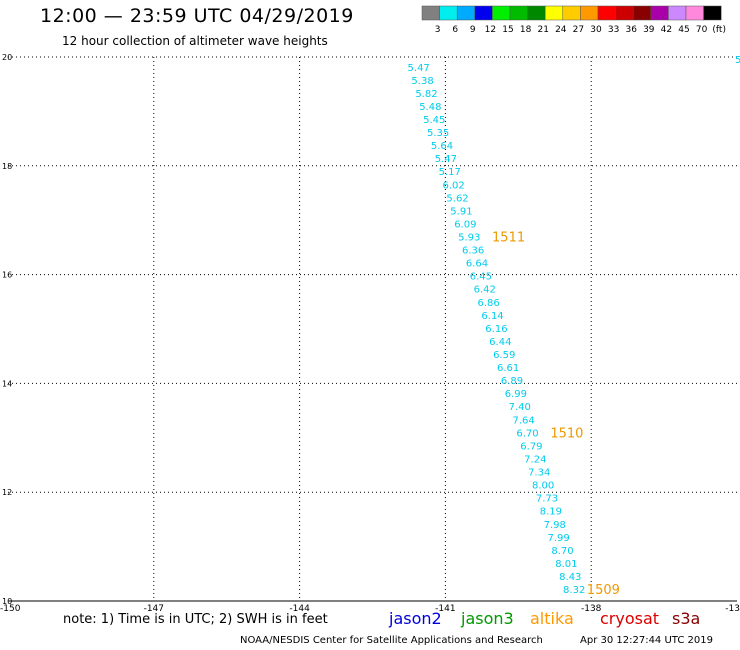  I want to click on wave-height-value: 8.19, so click(551, 512).